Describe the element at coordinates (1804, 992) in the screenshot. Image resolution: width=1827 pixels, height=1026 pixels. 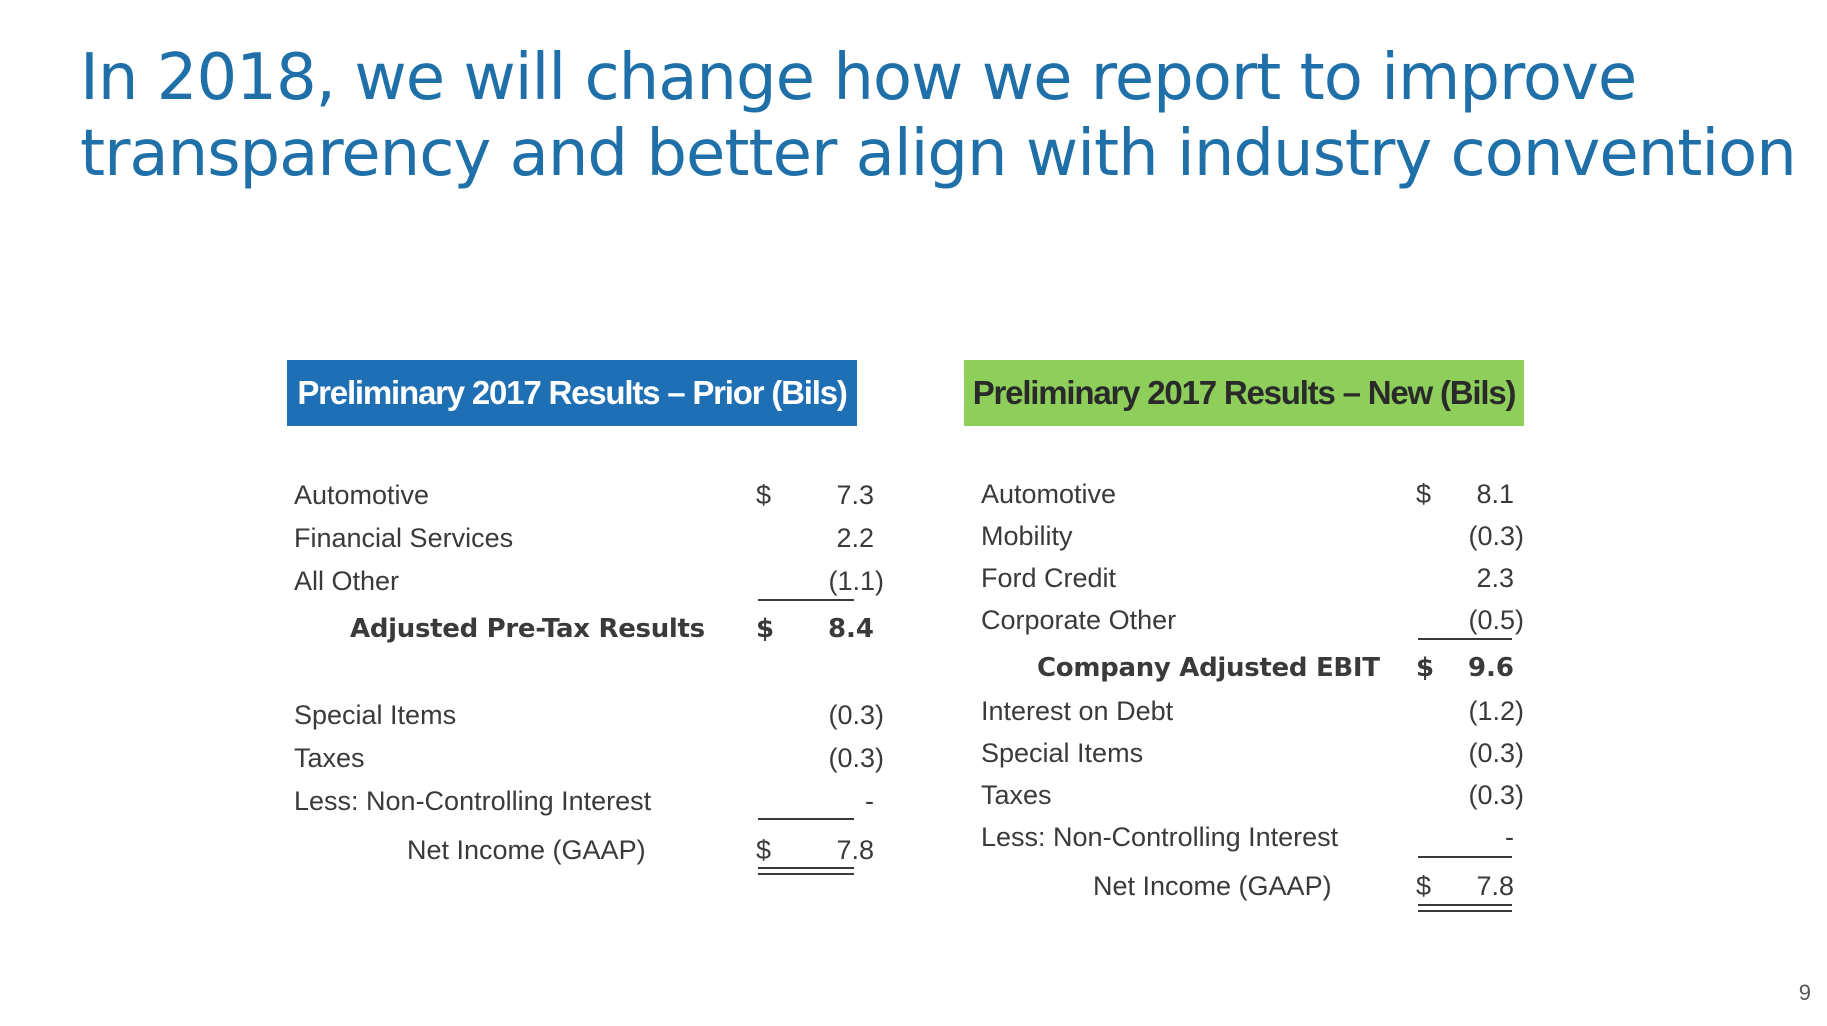
I see `page-number: 9` at that location.